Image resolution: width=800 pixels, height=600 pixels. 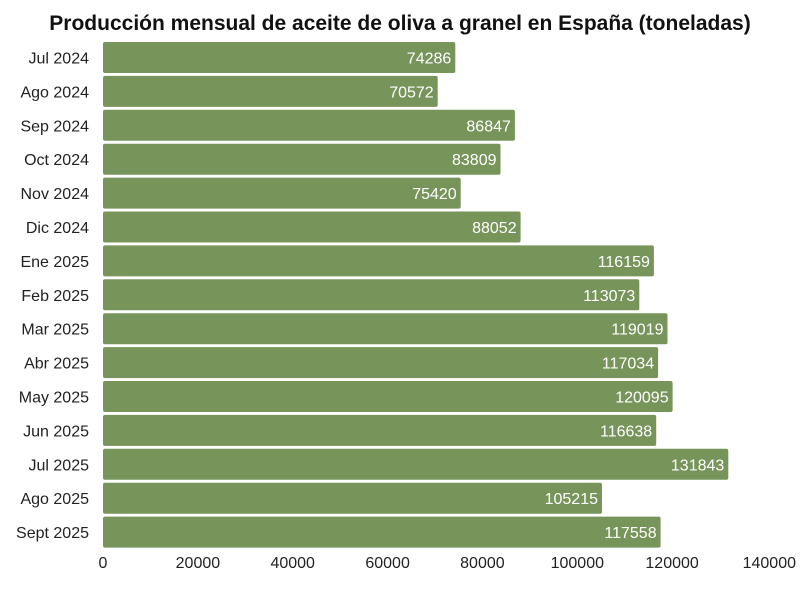 I want to click on data-label: 105215, so click(x=571, y=499).